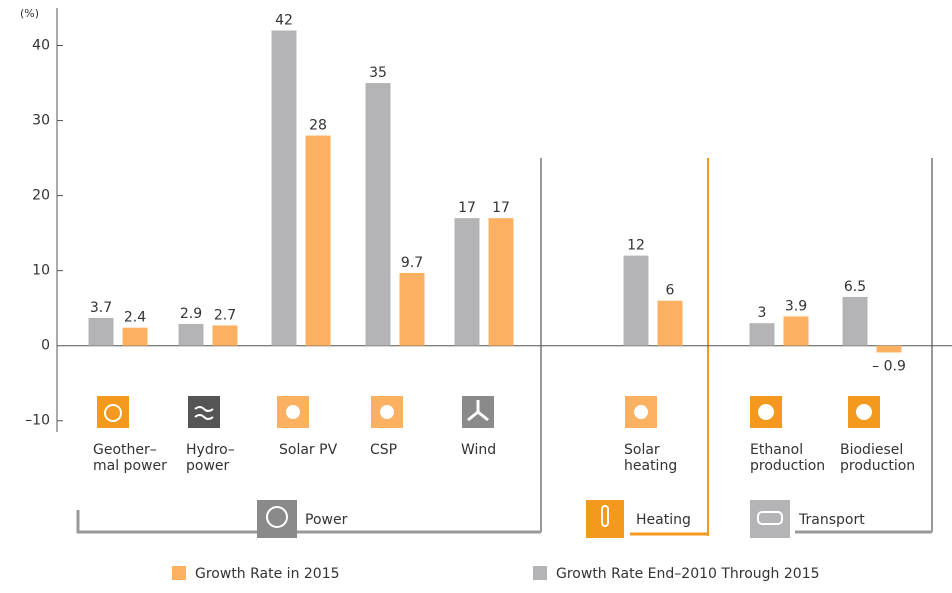 This screenshot has height=593, width=952. Describe the element at coordinates (663, 520) in the screenshot. I see `group-label: Heating` at that location.